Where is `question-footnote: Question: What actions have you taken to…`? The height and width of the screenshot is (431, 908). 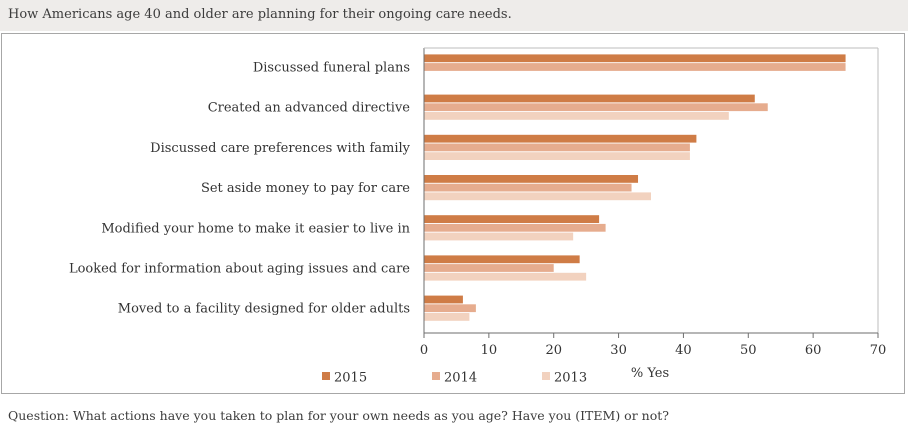
question-footnote: Question: What actions have you taken to… is located at coordinates (338, 415).